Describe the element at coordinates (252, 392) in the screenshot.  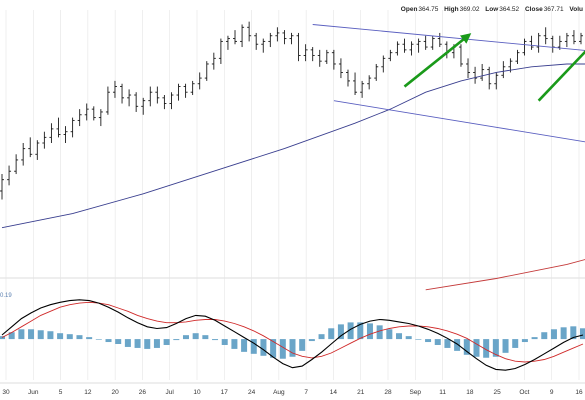
I see `x-tick-label: 24` at that location.